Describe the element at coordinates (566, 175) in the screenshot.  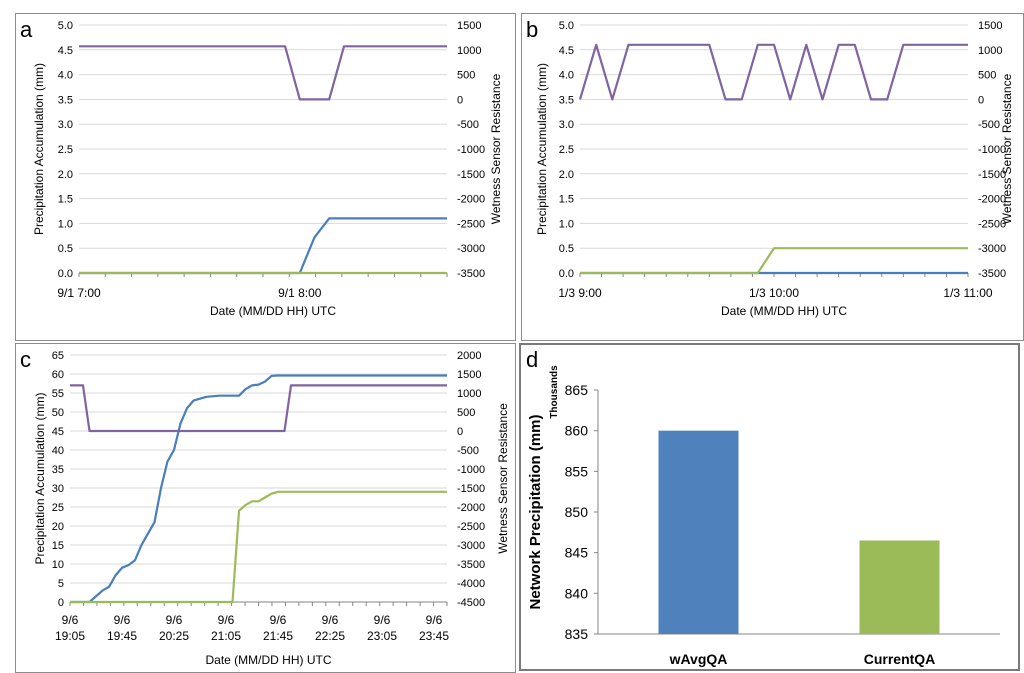
I see `ytick-label-left-b: 2.0` at that location.